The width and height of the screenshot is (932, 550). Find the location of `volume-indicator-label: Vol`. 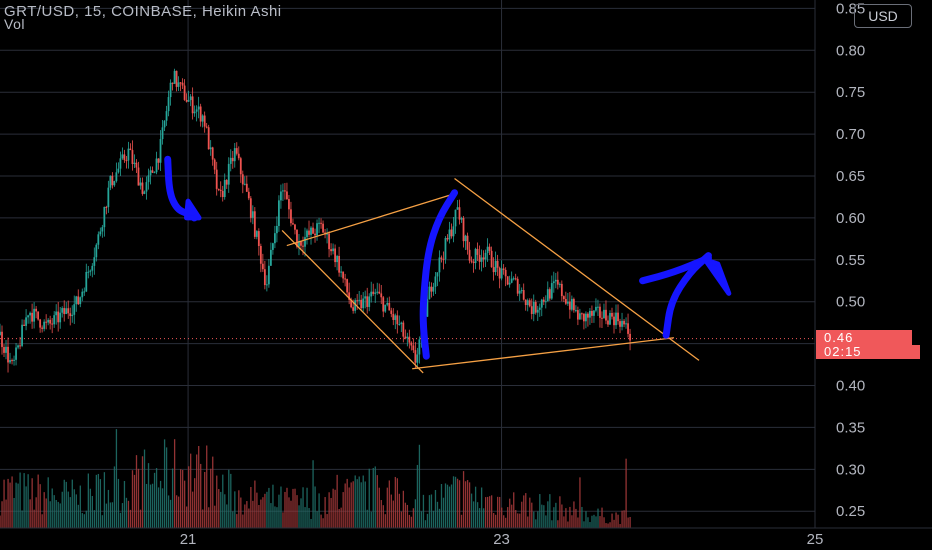

volume-indicator-label: Vol is located at coordinates (14, 24).